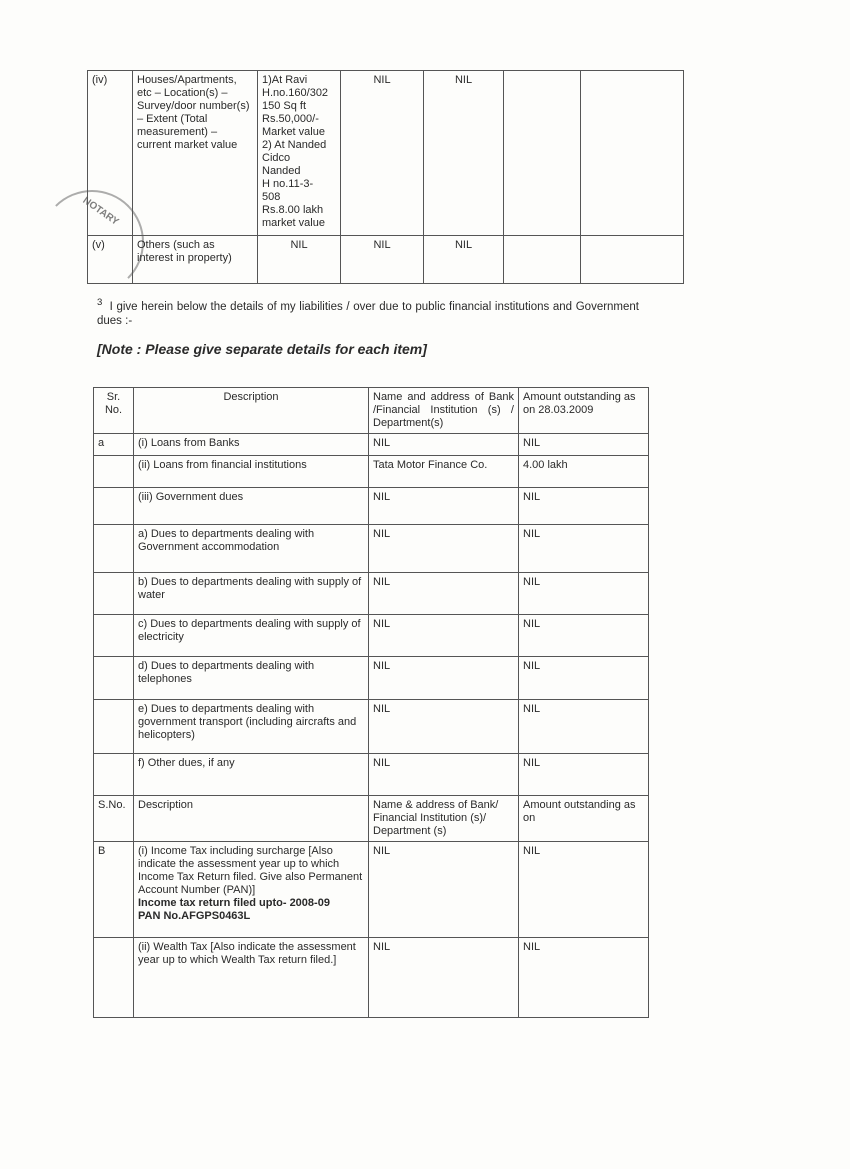  I want to click on line: Rs.50,000/-, so click(290, 119).